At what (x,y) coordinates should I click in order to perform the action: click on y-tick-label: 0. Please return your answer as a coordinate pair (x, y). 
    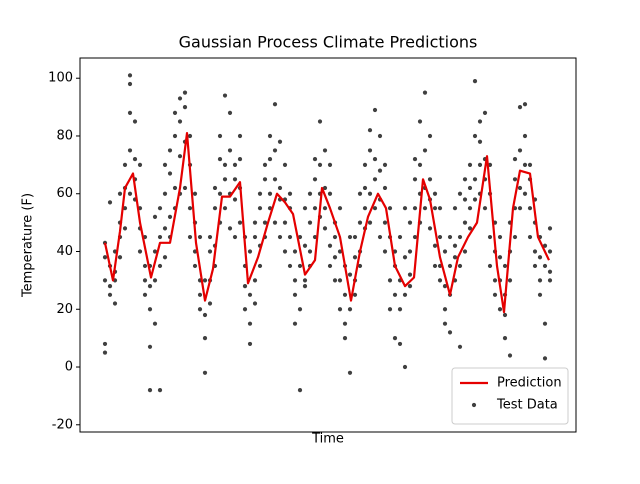
    Looking at the image, I should click on (69, 367).